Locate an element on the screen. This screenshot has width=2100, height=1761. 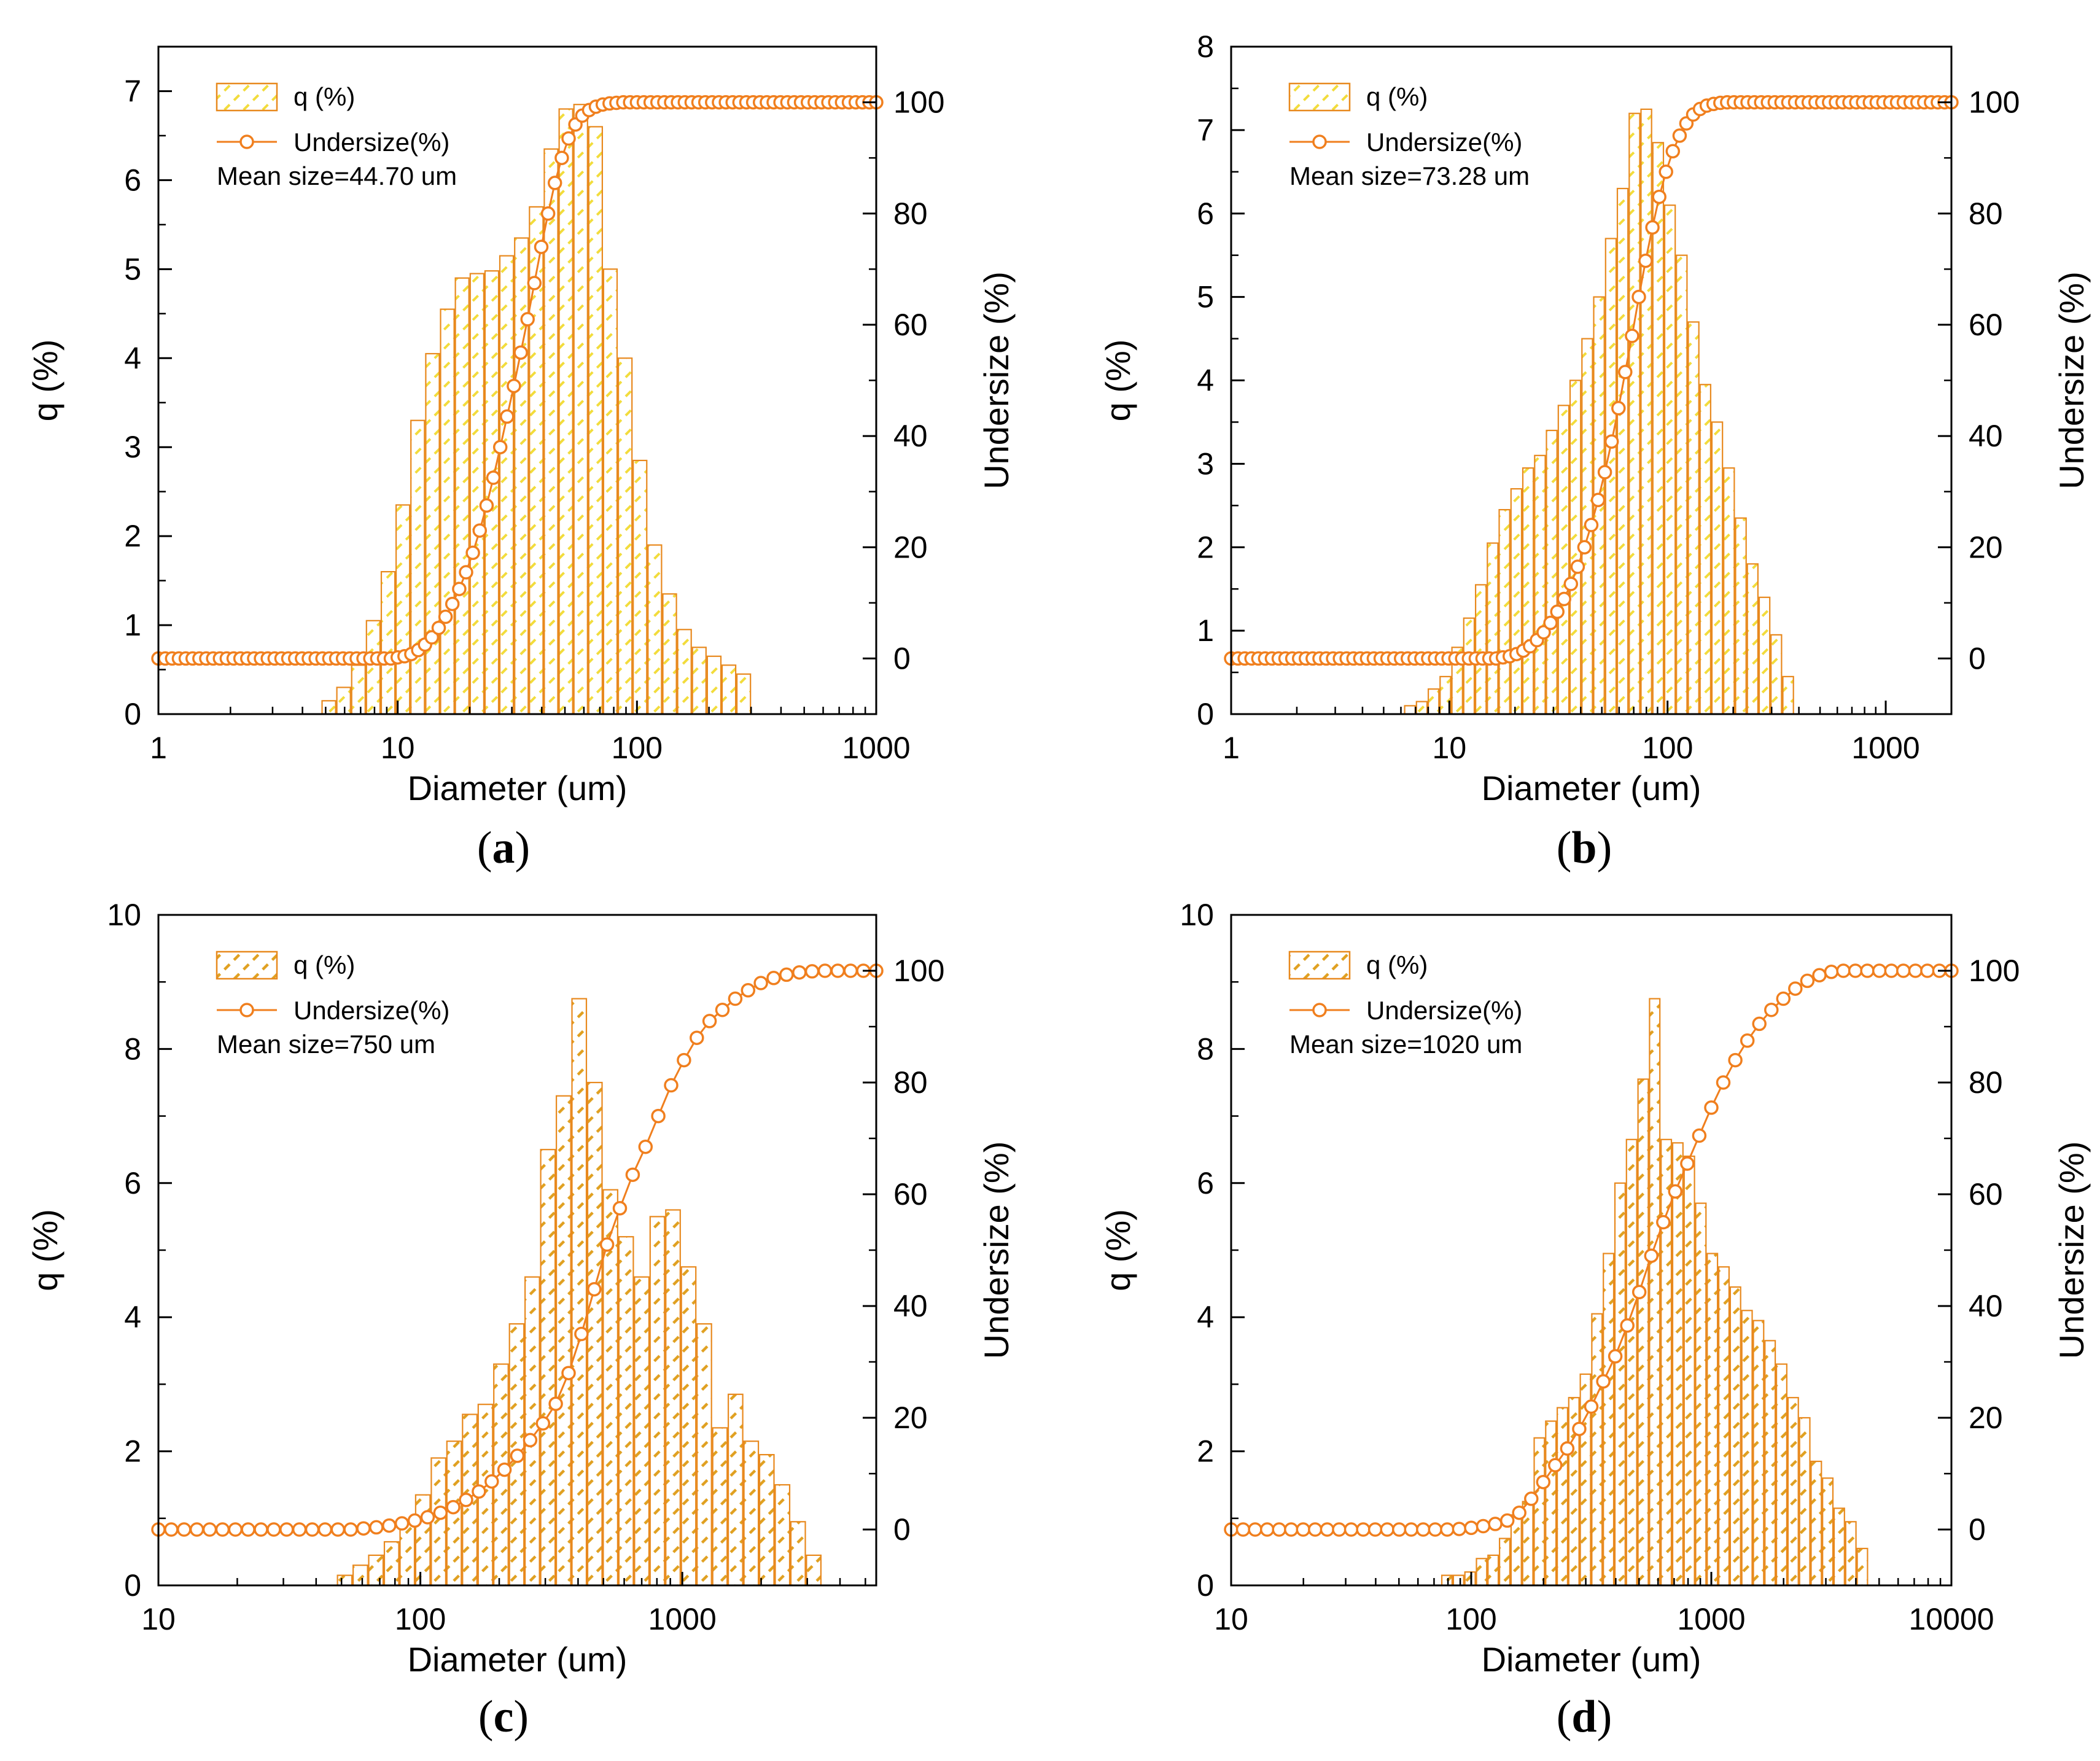
x-axis-b: 1 10 100 1000 Diameter (um) is located at coordinates (1572, 754).